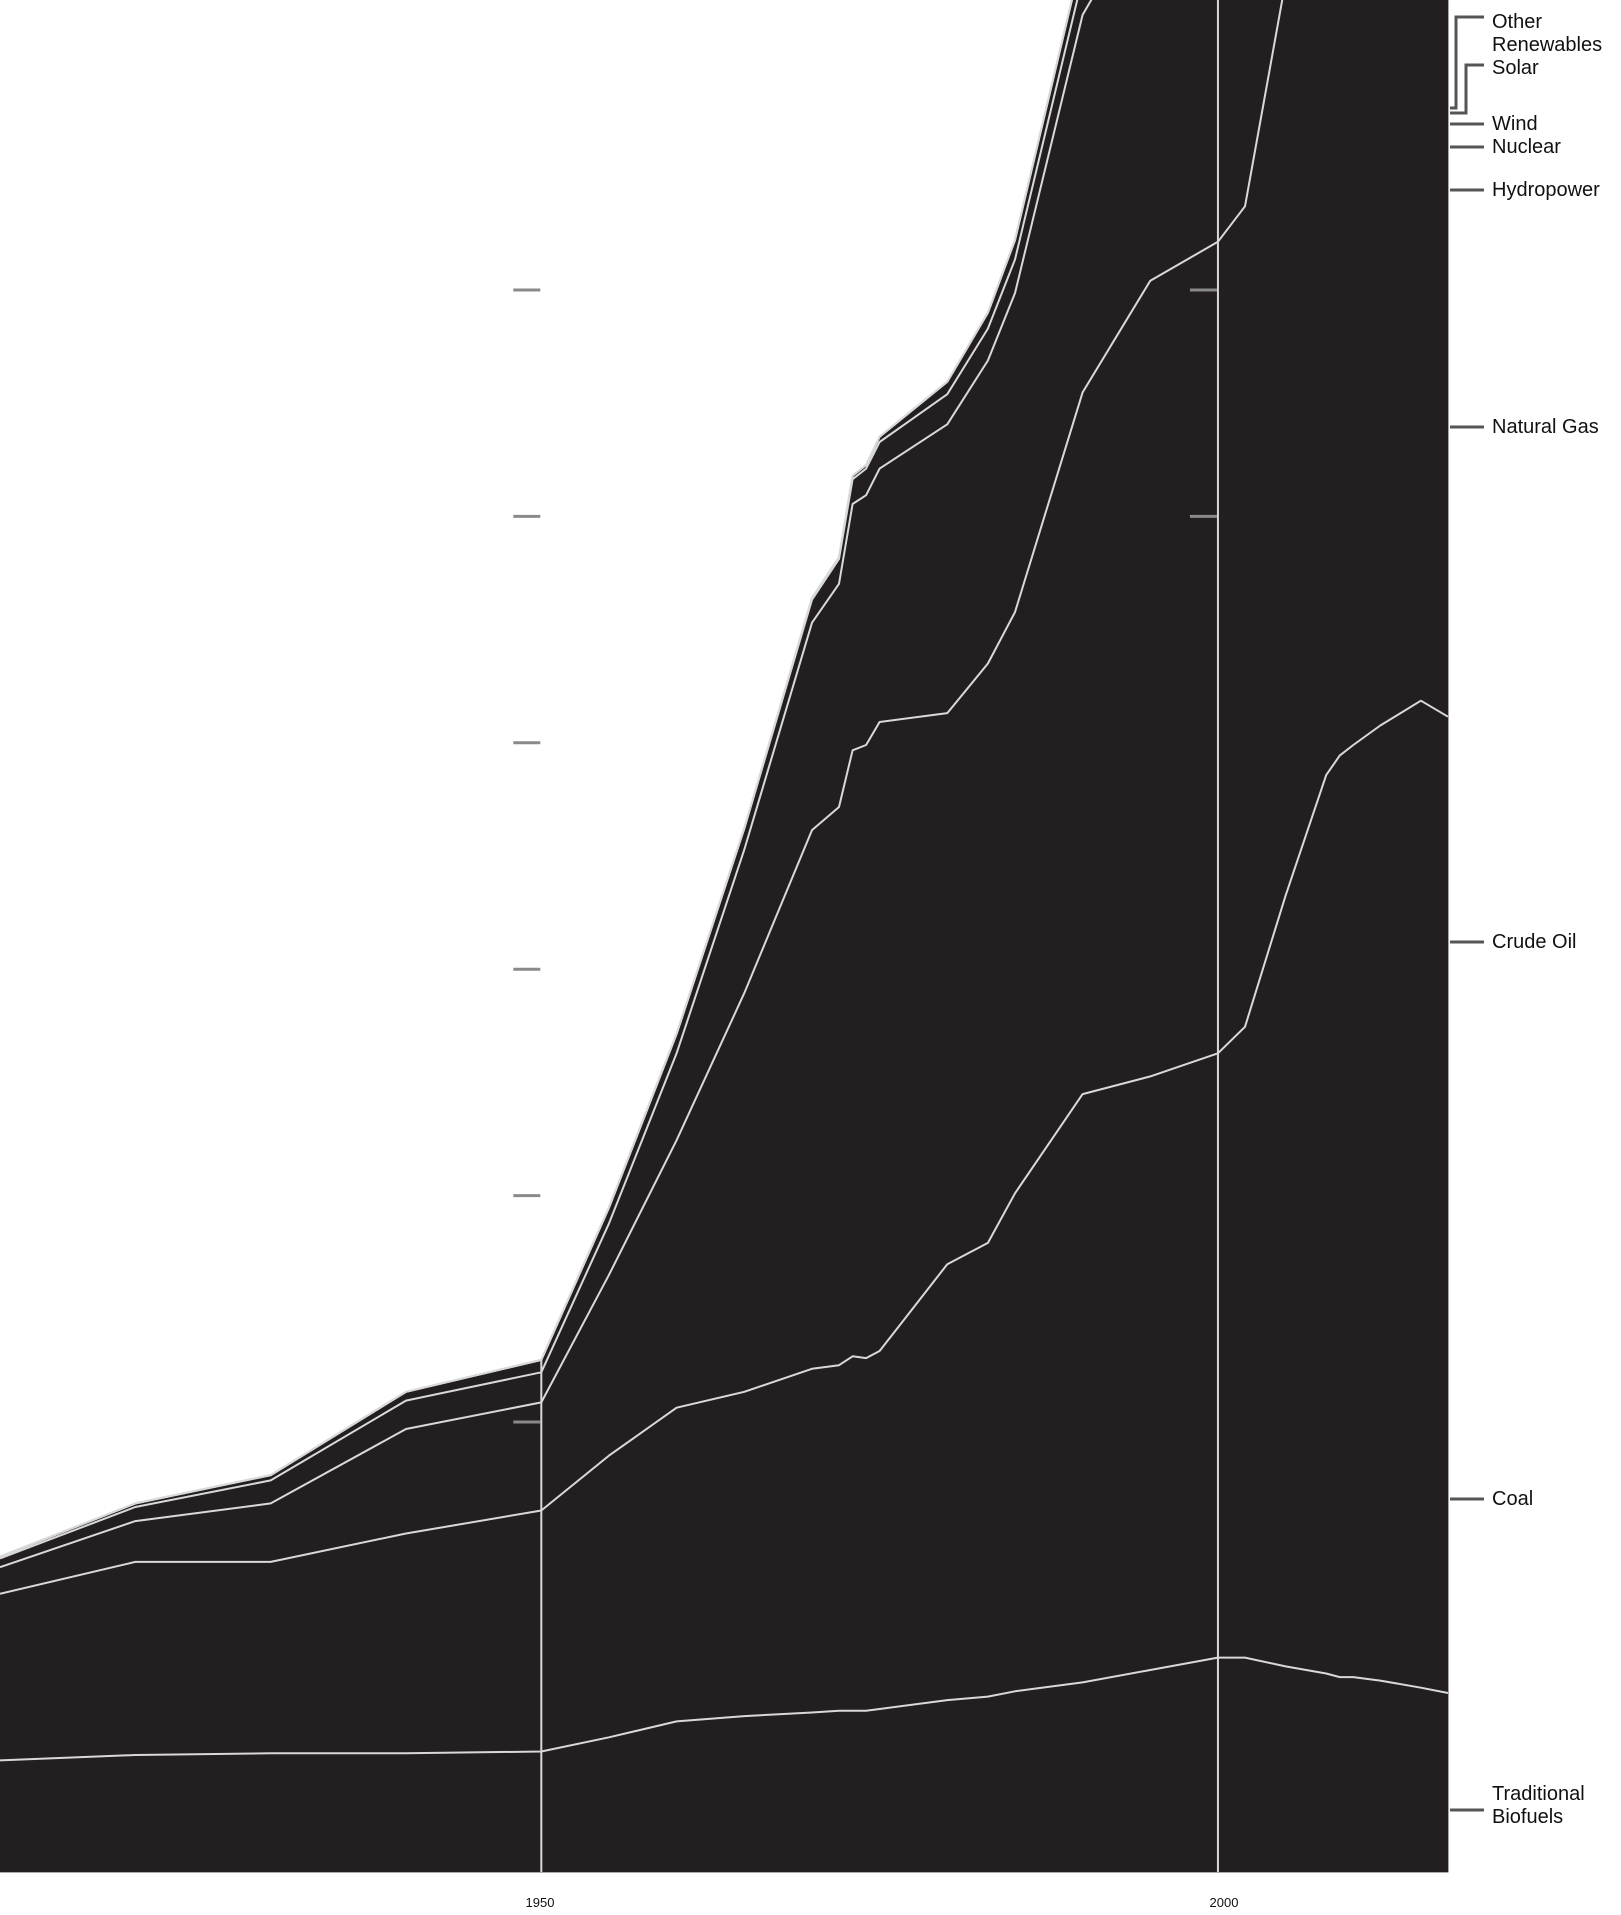 This screenshot has height=1915, width=1621. I want to click on label-other-renewables: Other Renewables, so click(1547, 33).